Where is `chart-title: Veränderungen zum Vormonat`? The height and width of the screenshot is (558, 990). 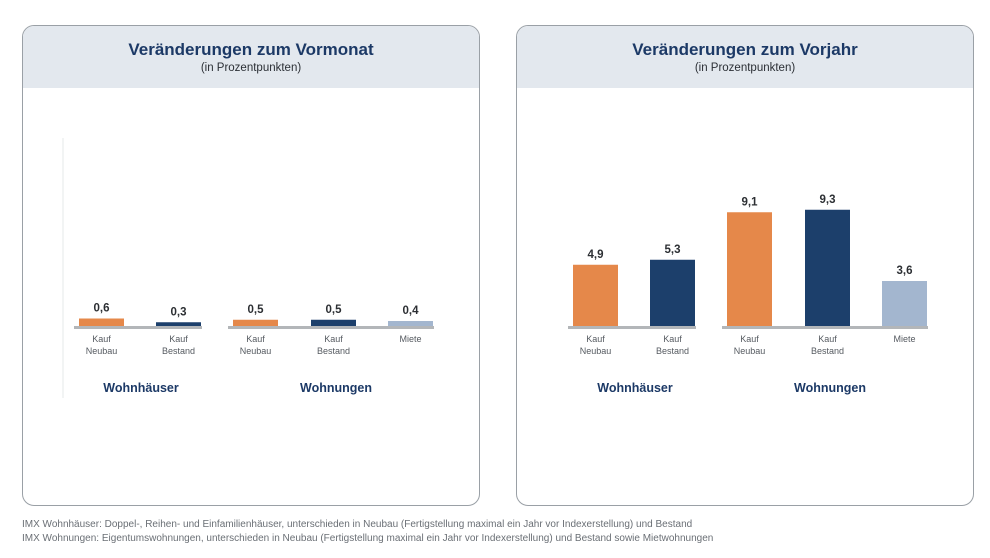
chart-title: Veränderungen zum Vormonat is located at coordinates (251, 49).